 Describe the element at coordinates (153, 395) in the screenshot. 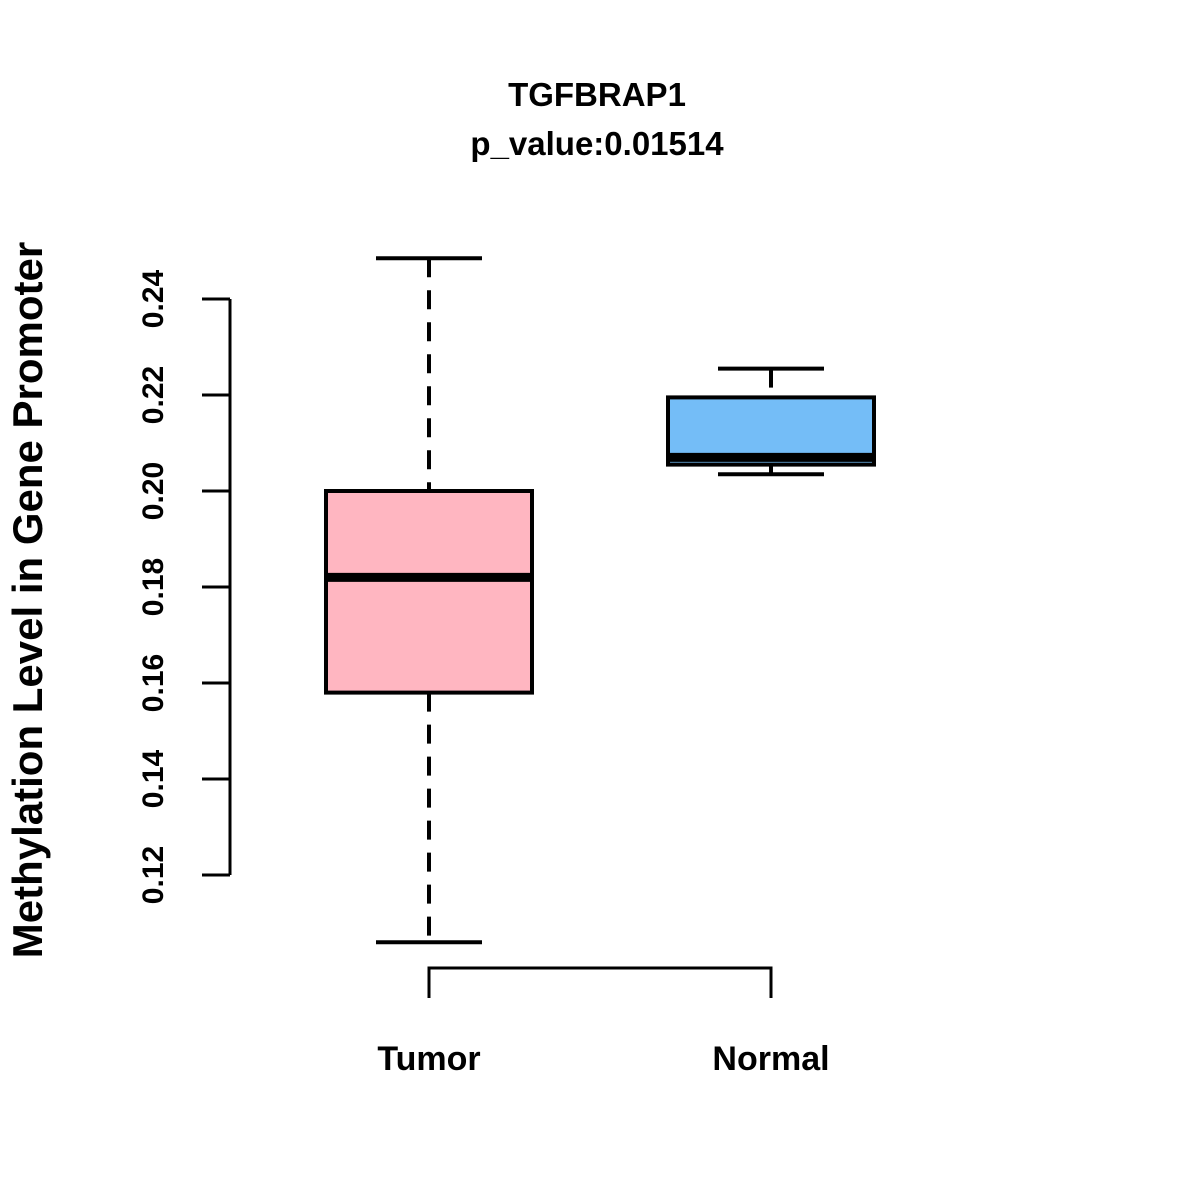

I see `y-tick-label: 0.22` at that location.